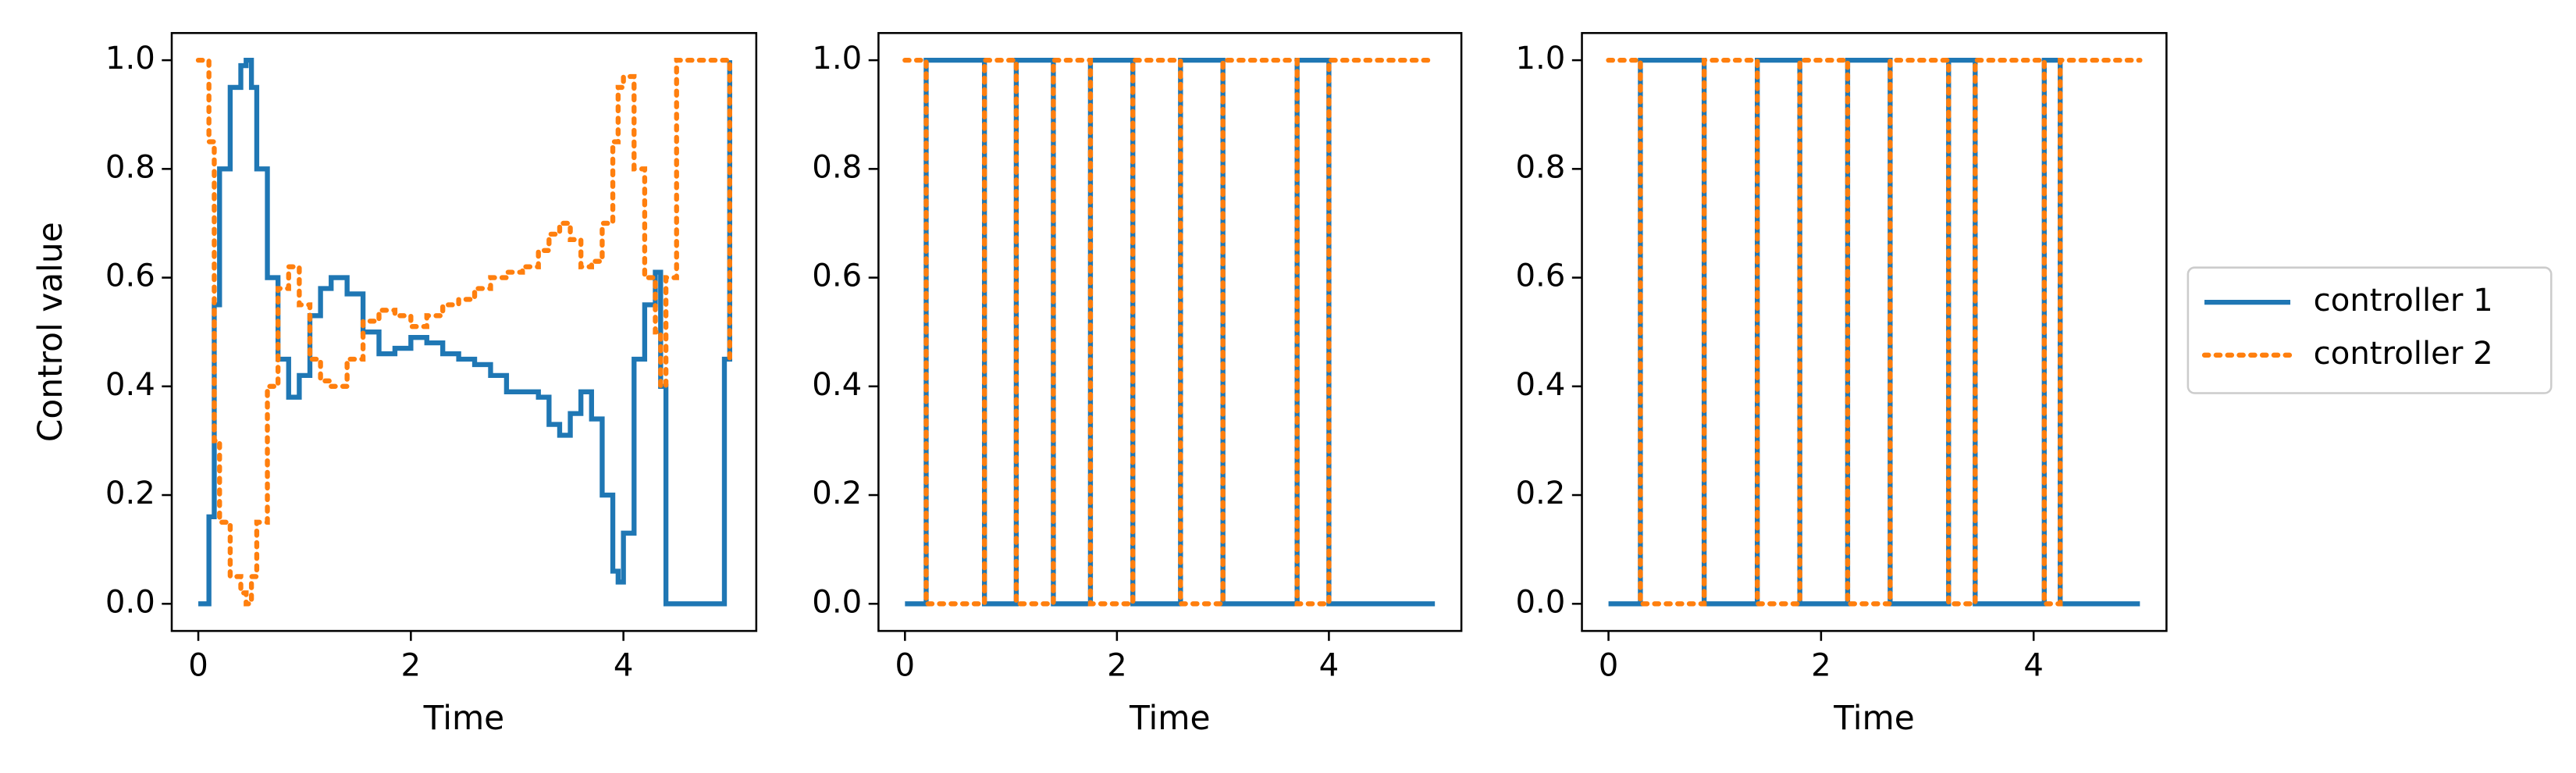 Image resolution: width=2576 pixels, height=773 pixels. I want to click on y-axis-label: Control value, so click(50, 332).